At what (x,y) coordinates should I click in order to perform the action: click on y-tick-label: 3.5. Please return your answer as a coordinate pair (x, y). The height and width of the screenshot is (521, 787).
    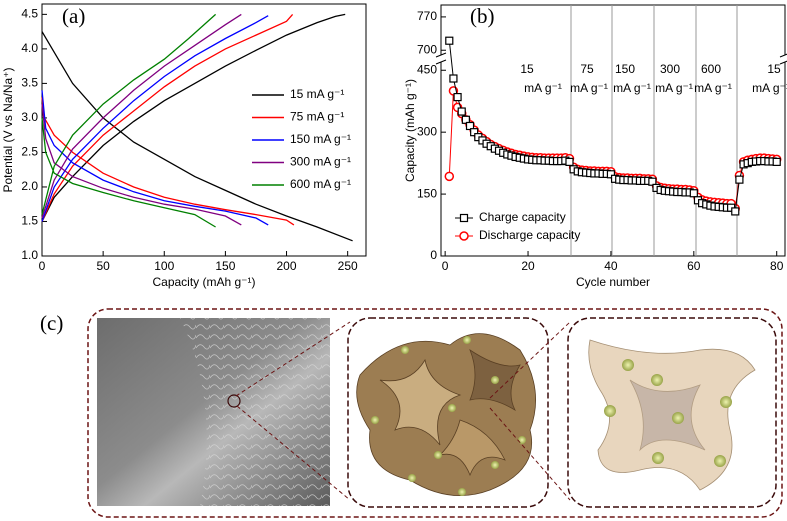
    Looking at the image, I should click on (29, 83).